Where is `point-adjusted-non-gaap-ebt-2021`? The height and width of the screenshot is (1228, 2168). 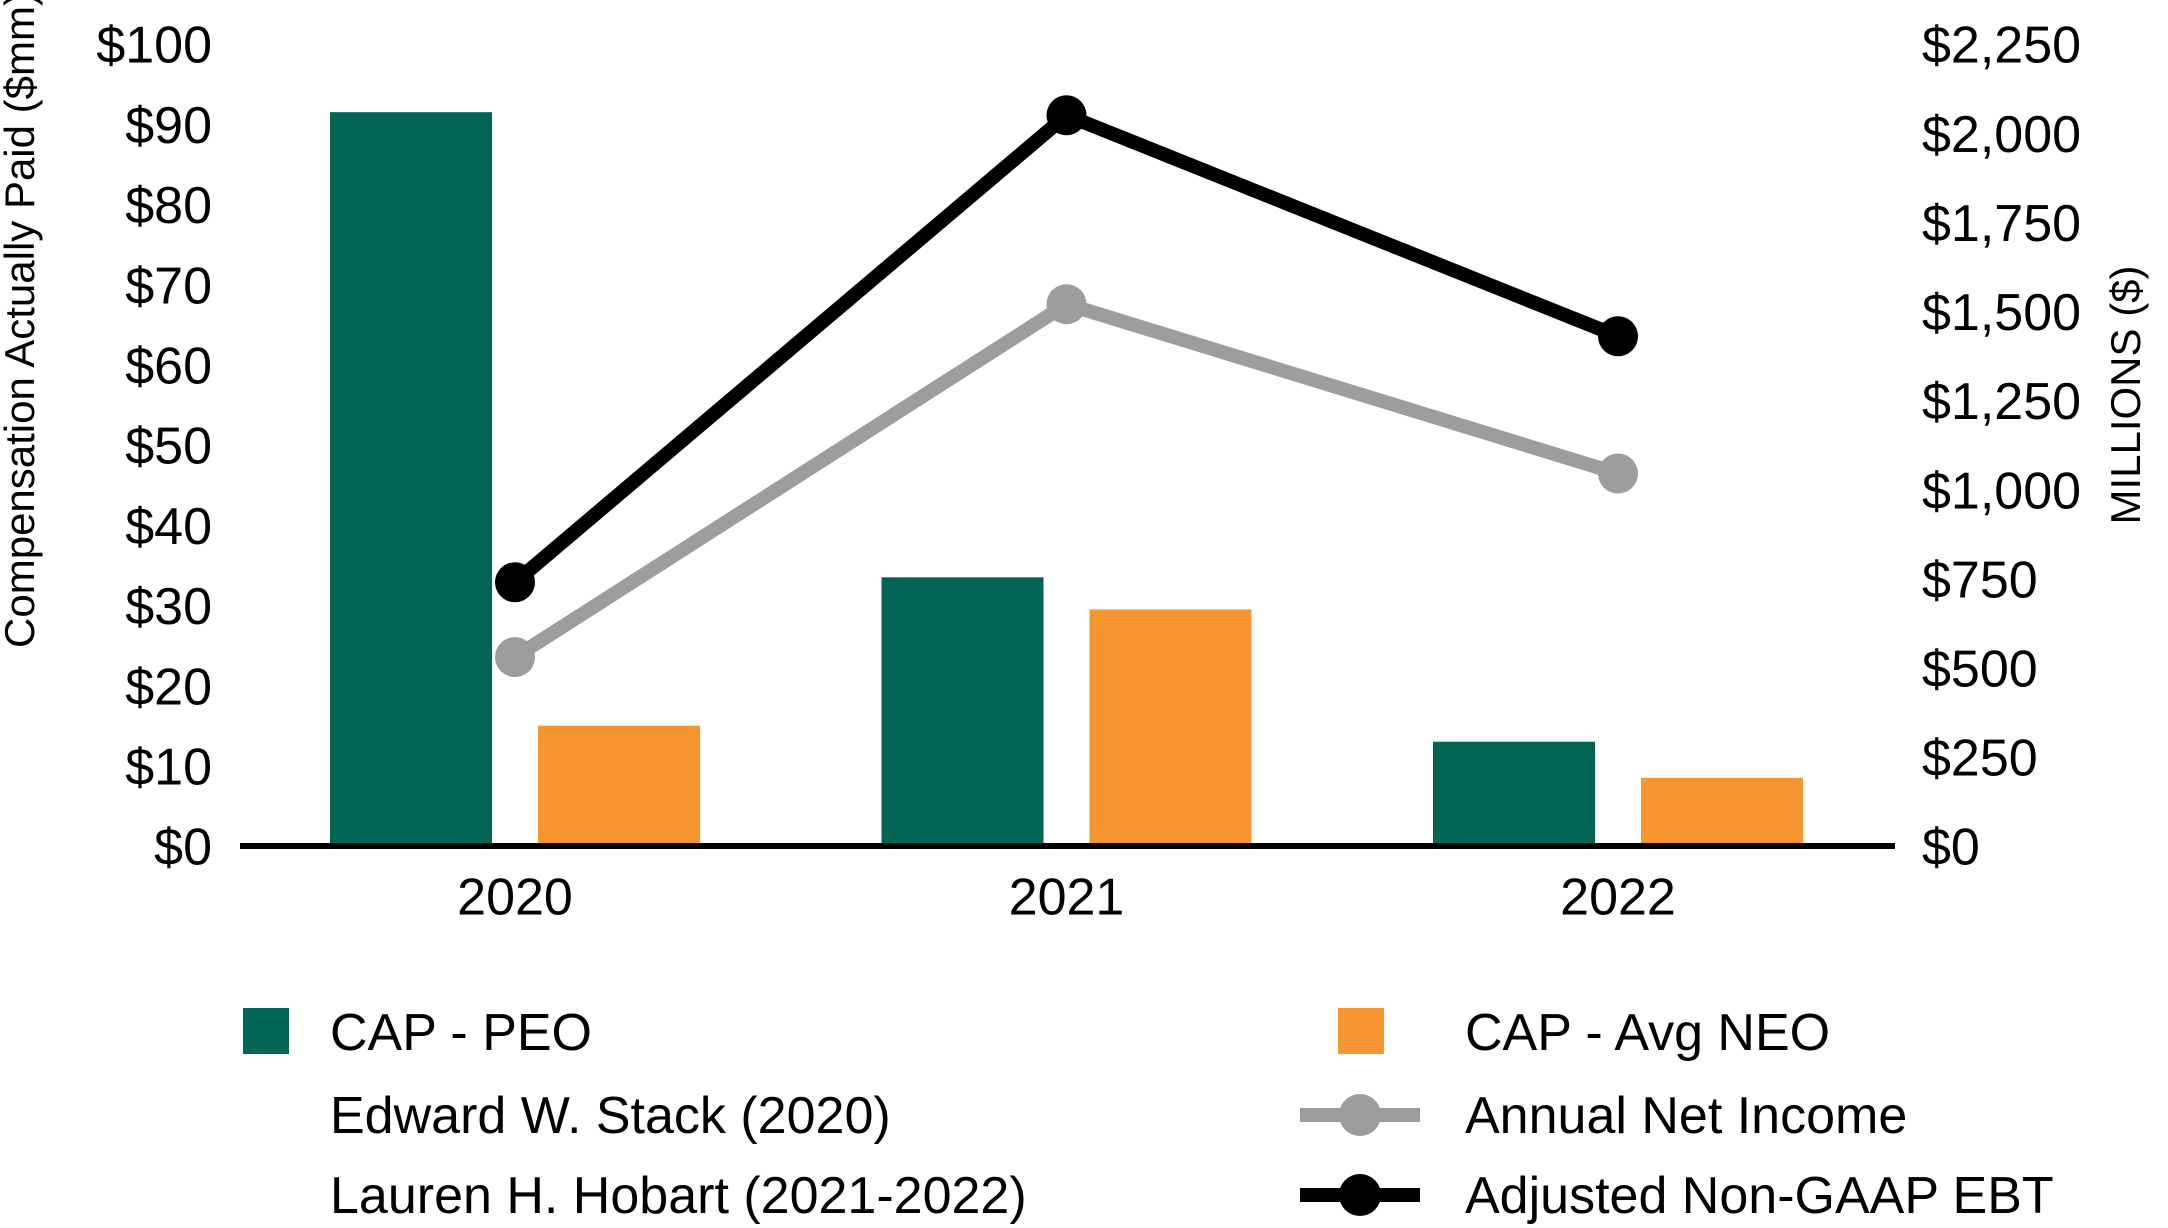 point-adjusted-non-gaap-ebt-2021 is located at coordinates (1066, 115).